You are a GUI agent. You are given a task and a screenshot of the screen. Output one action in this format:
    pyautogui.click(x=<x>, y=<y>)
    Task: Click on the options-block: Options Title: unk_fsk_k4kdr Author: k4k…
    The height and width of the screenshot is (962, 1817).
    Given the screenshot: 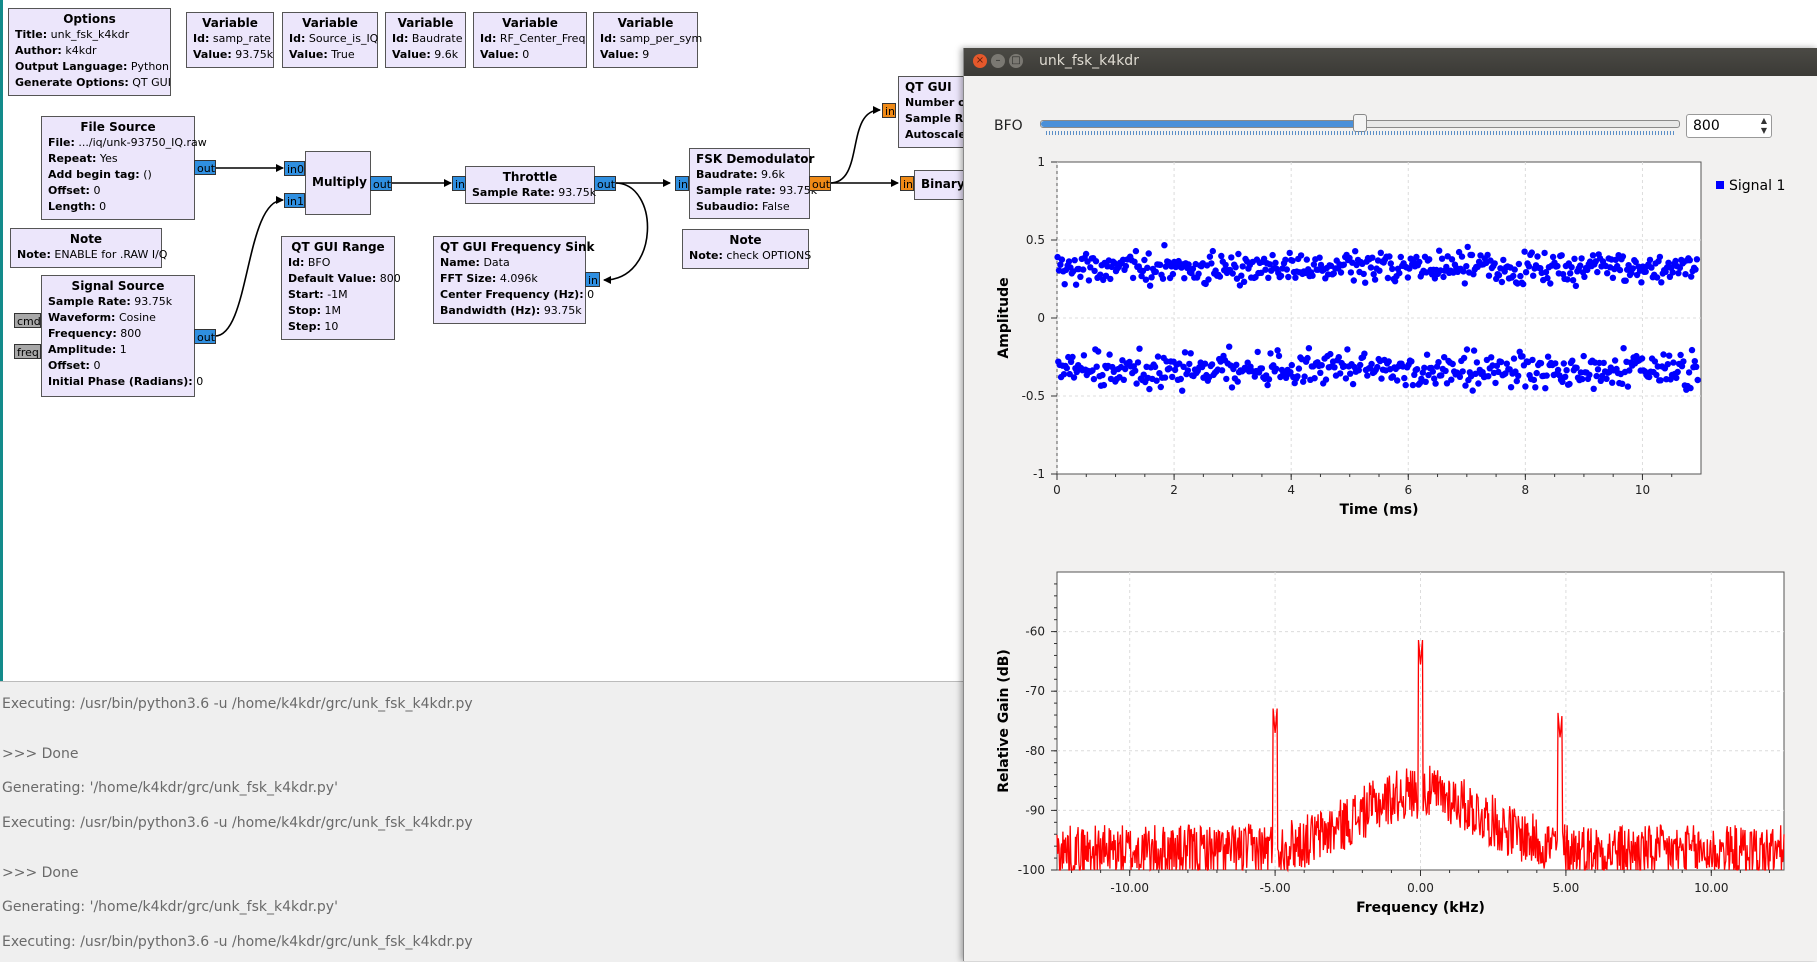 What is the action you would take?
    pyautogui.click(x=89, y=52)
    